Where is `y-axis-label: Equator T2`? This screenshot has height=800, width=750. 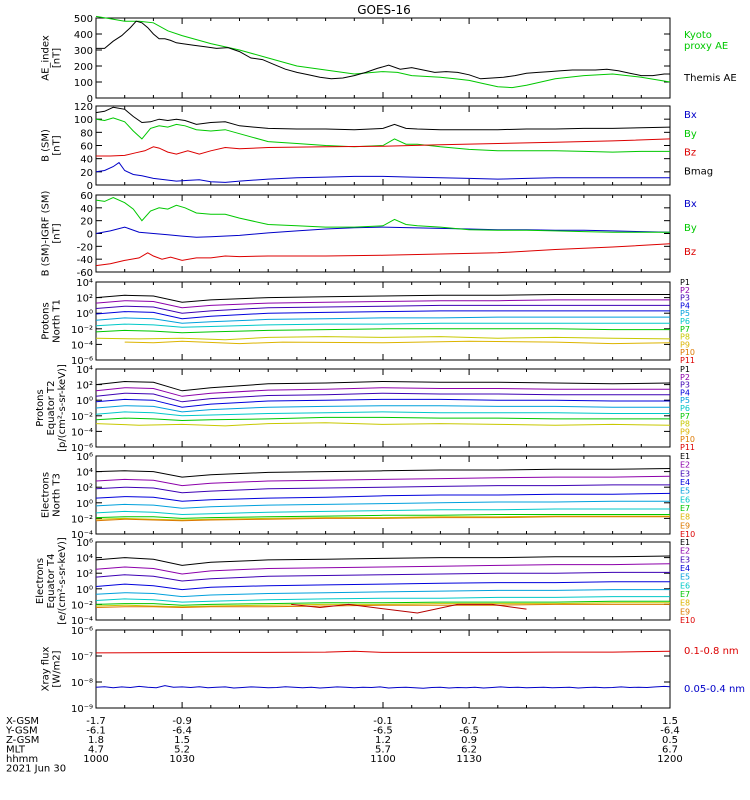
y-axis-label: Equator T2 is located at coordinates (51, 408).